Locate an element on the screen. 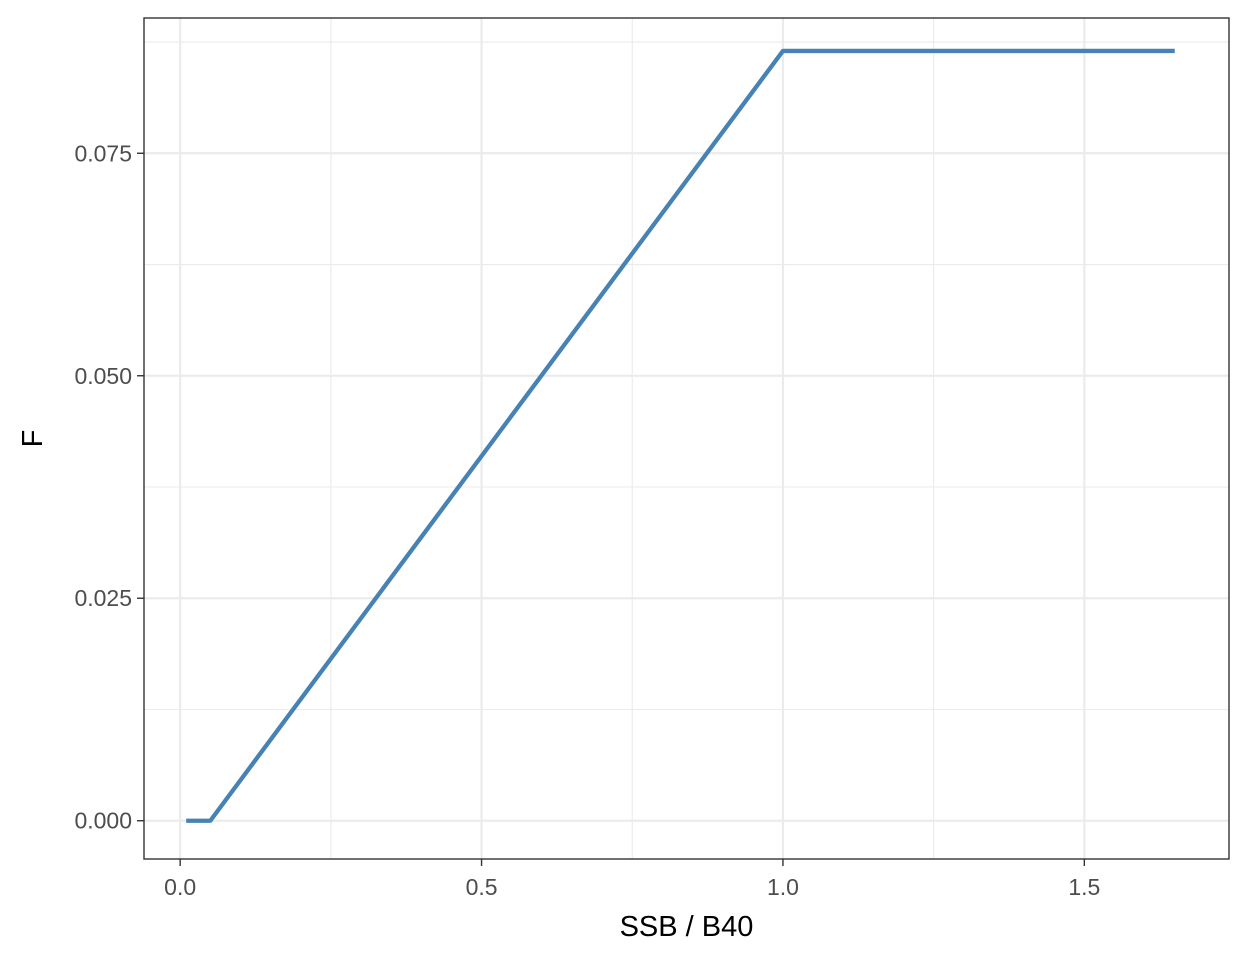 The image size is (1248, 960). y-axis-title: F is located at coordinates (33, 439).